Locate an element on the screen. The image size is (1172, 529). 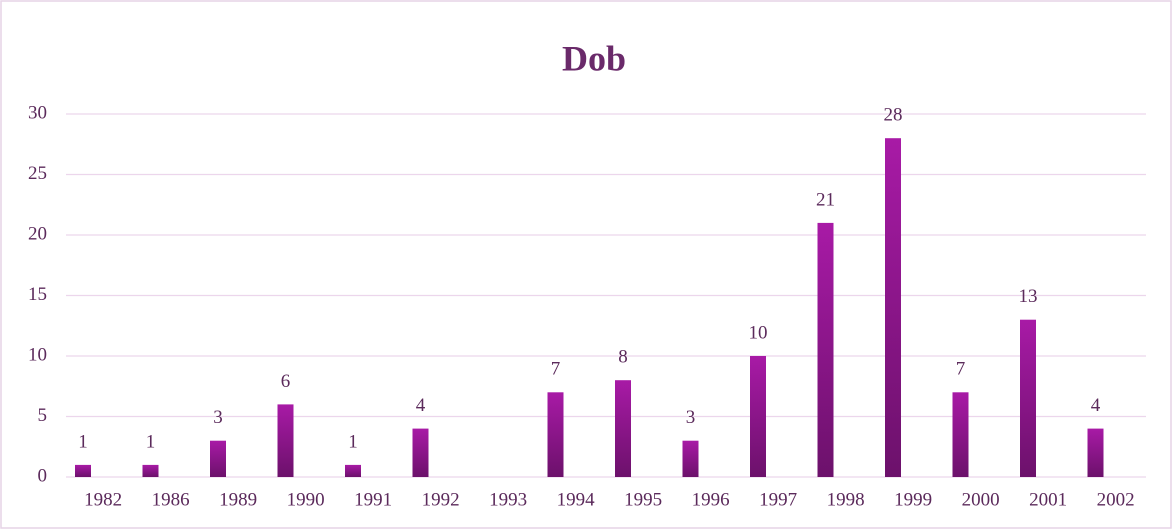
y-tick-label: 25 is located at coordinates (37, 173).